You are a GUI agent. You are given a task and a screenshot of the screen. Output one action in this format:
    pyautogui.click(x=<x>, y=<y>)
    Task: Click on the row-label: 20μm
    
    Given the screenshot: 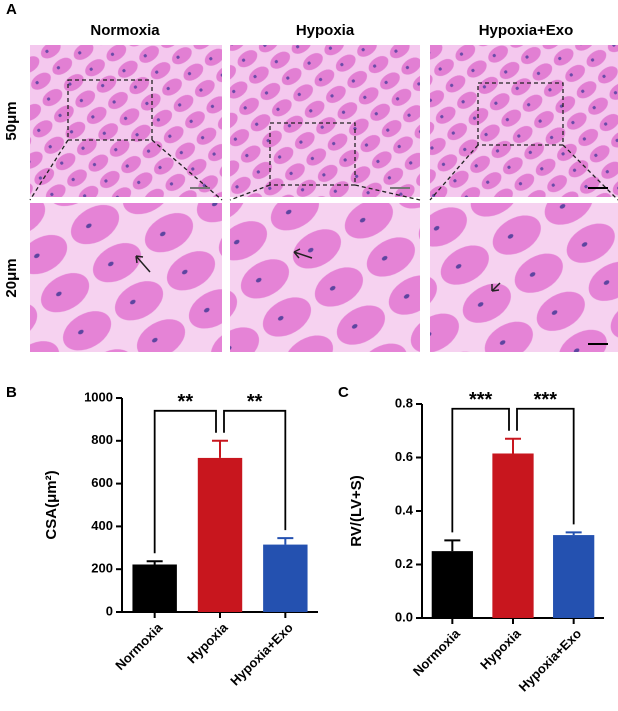 What is the action you would take?
    pyautogui.click(x=11, y=277)
    